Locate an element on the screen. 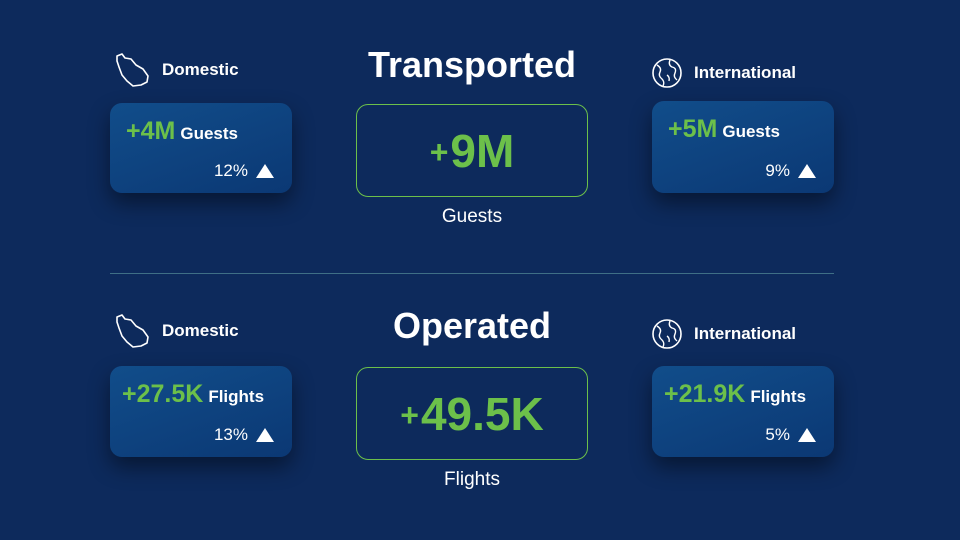 The width and height of the screenshot is (960, 540). domestic-guests-percent: 12% is located at coordinates (230, 170).